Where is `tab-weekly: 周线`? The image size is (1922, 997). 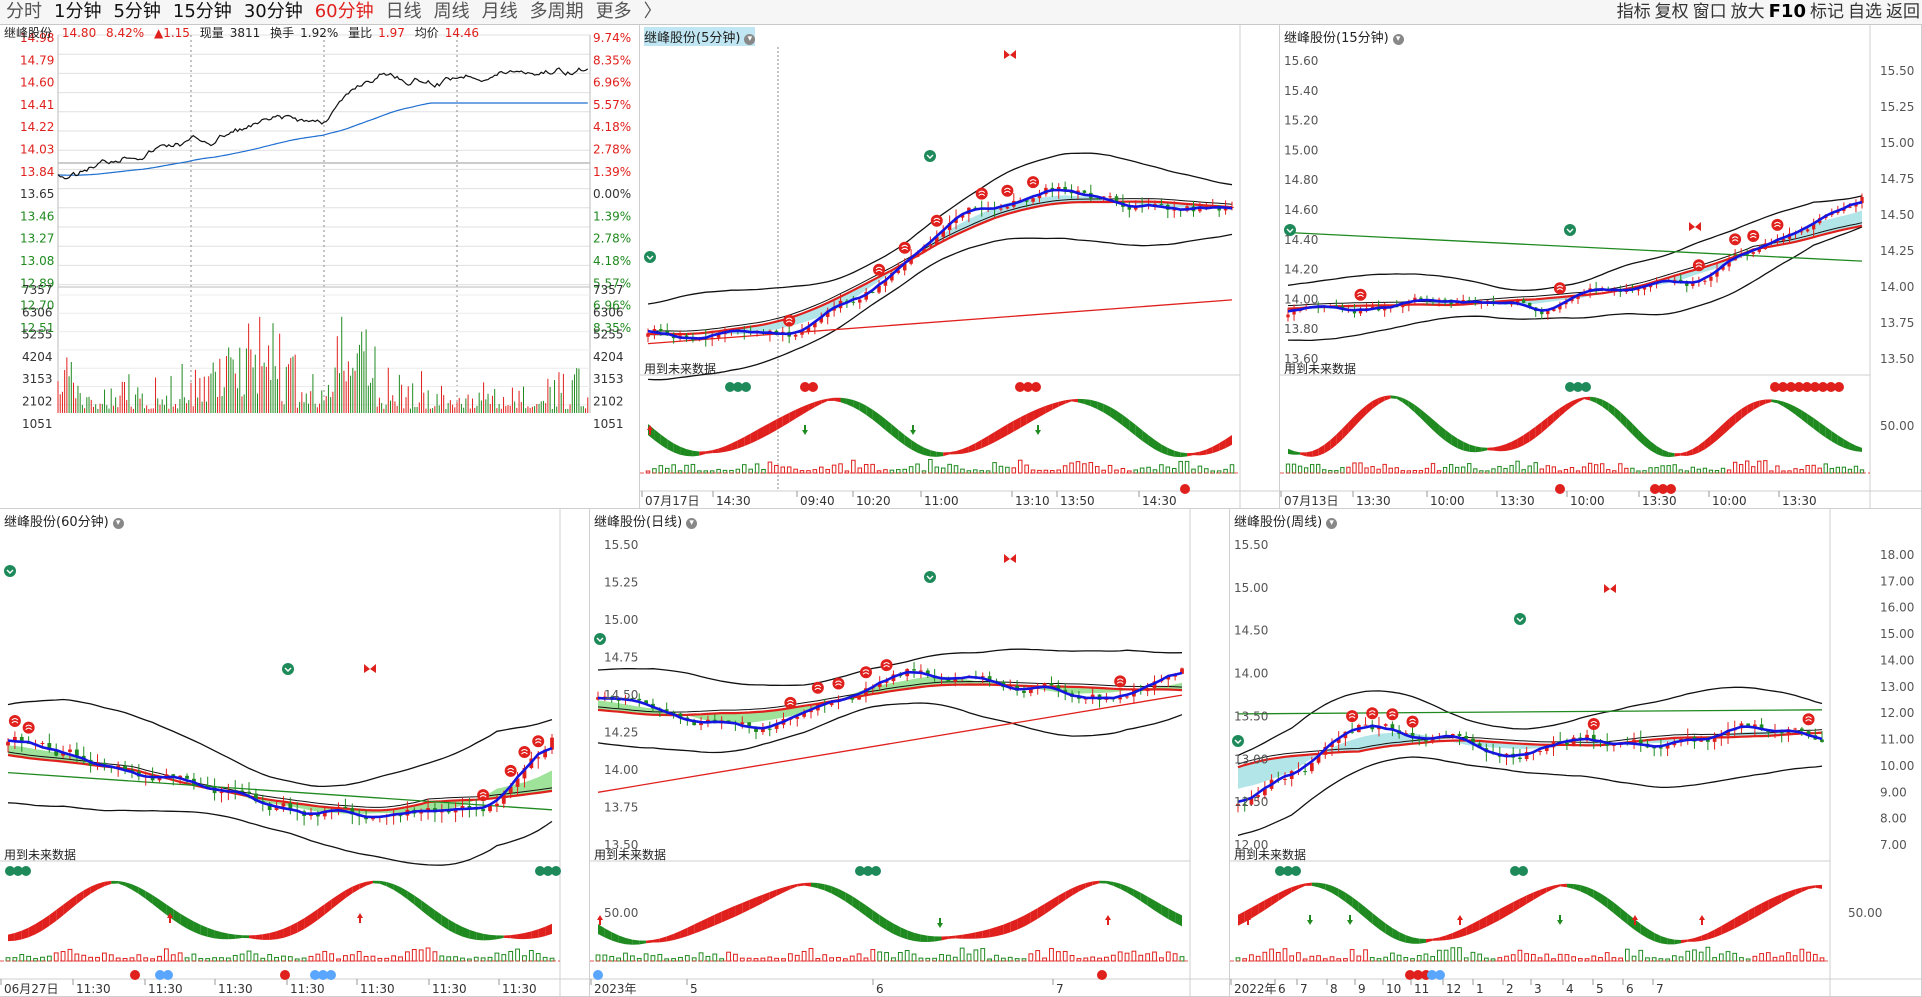
tab-weekly: 周线 is located at coordinates (451, 11).